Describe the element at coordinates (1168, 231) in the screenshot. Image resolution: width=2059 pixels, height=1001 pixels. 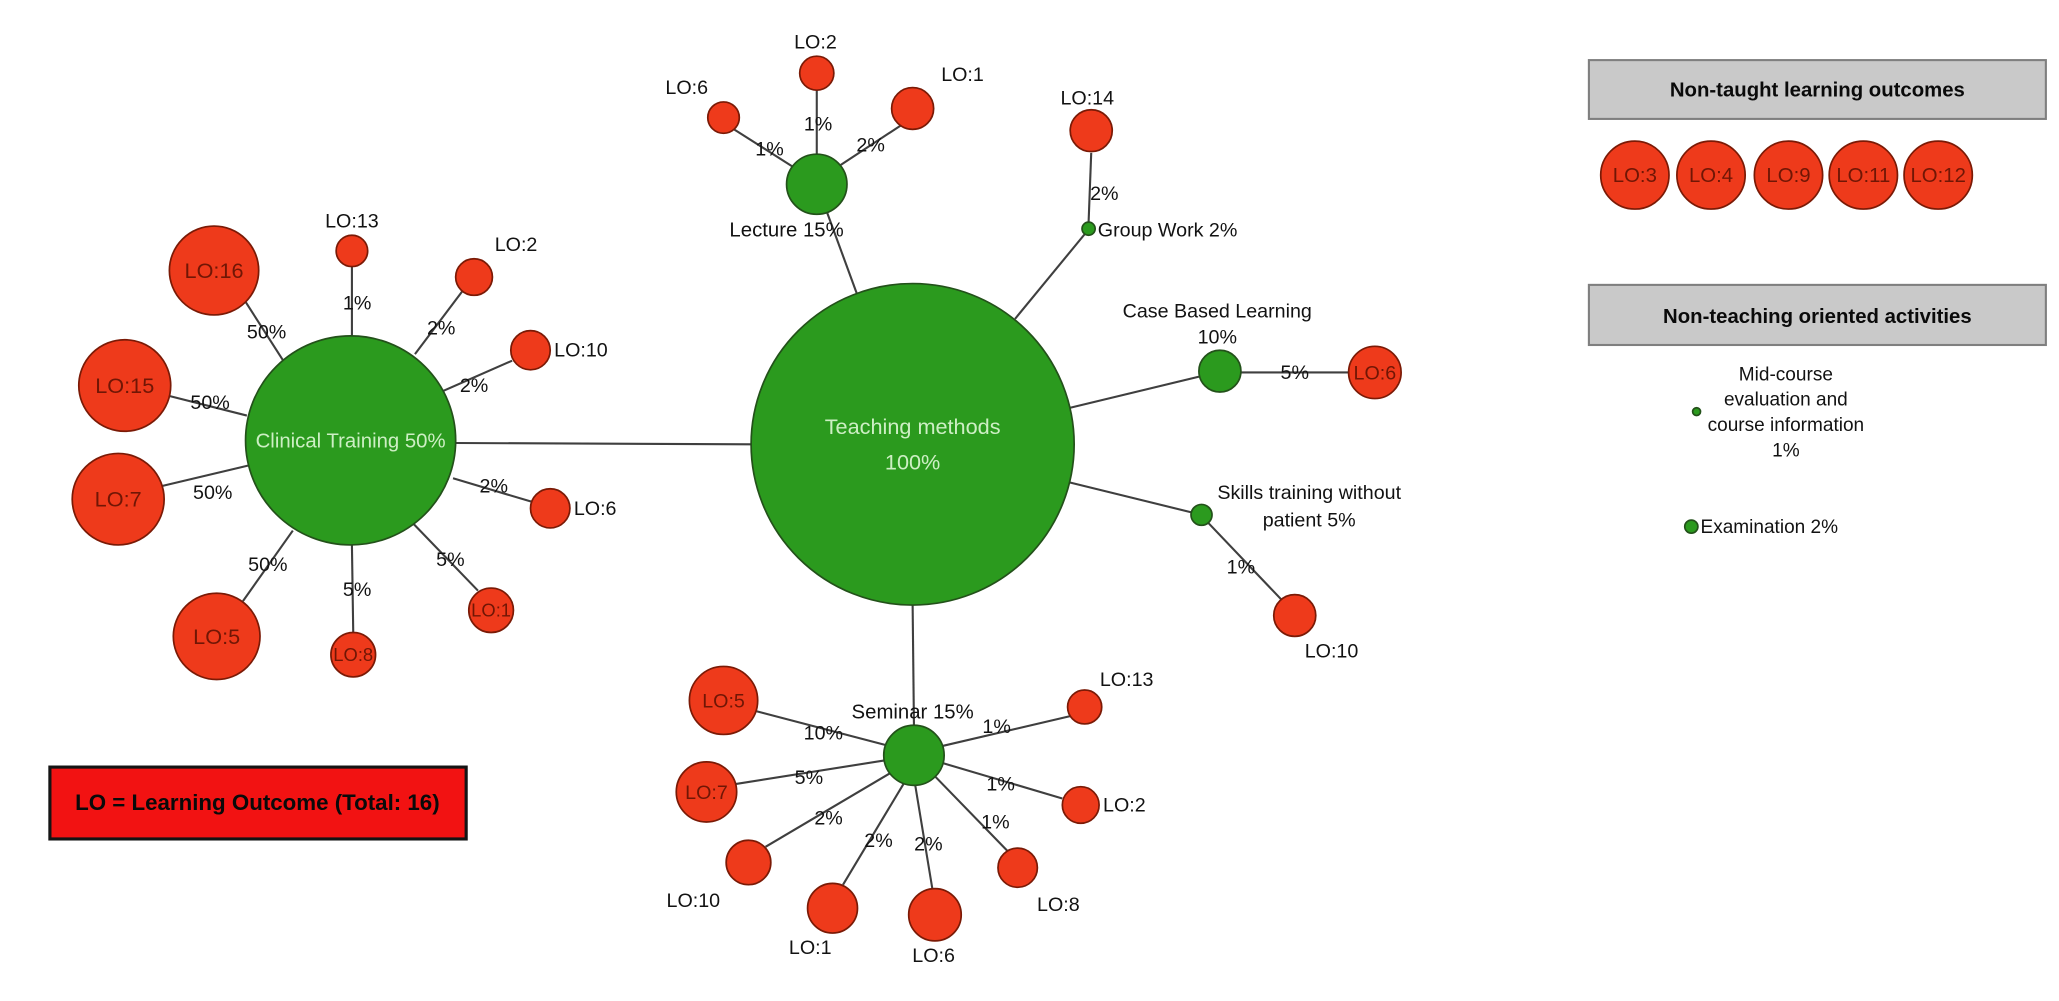
I see `group-work-label: Group Work 2%` at that location.